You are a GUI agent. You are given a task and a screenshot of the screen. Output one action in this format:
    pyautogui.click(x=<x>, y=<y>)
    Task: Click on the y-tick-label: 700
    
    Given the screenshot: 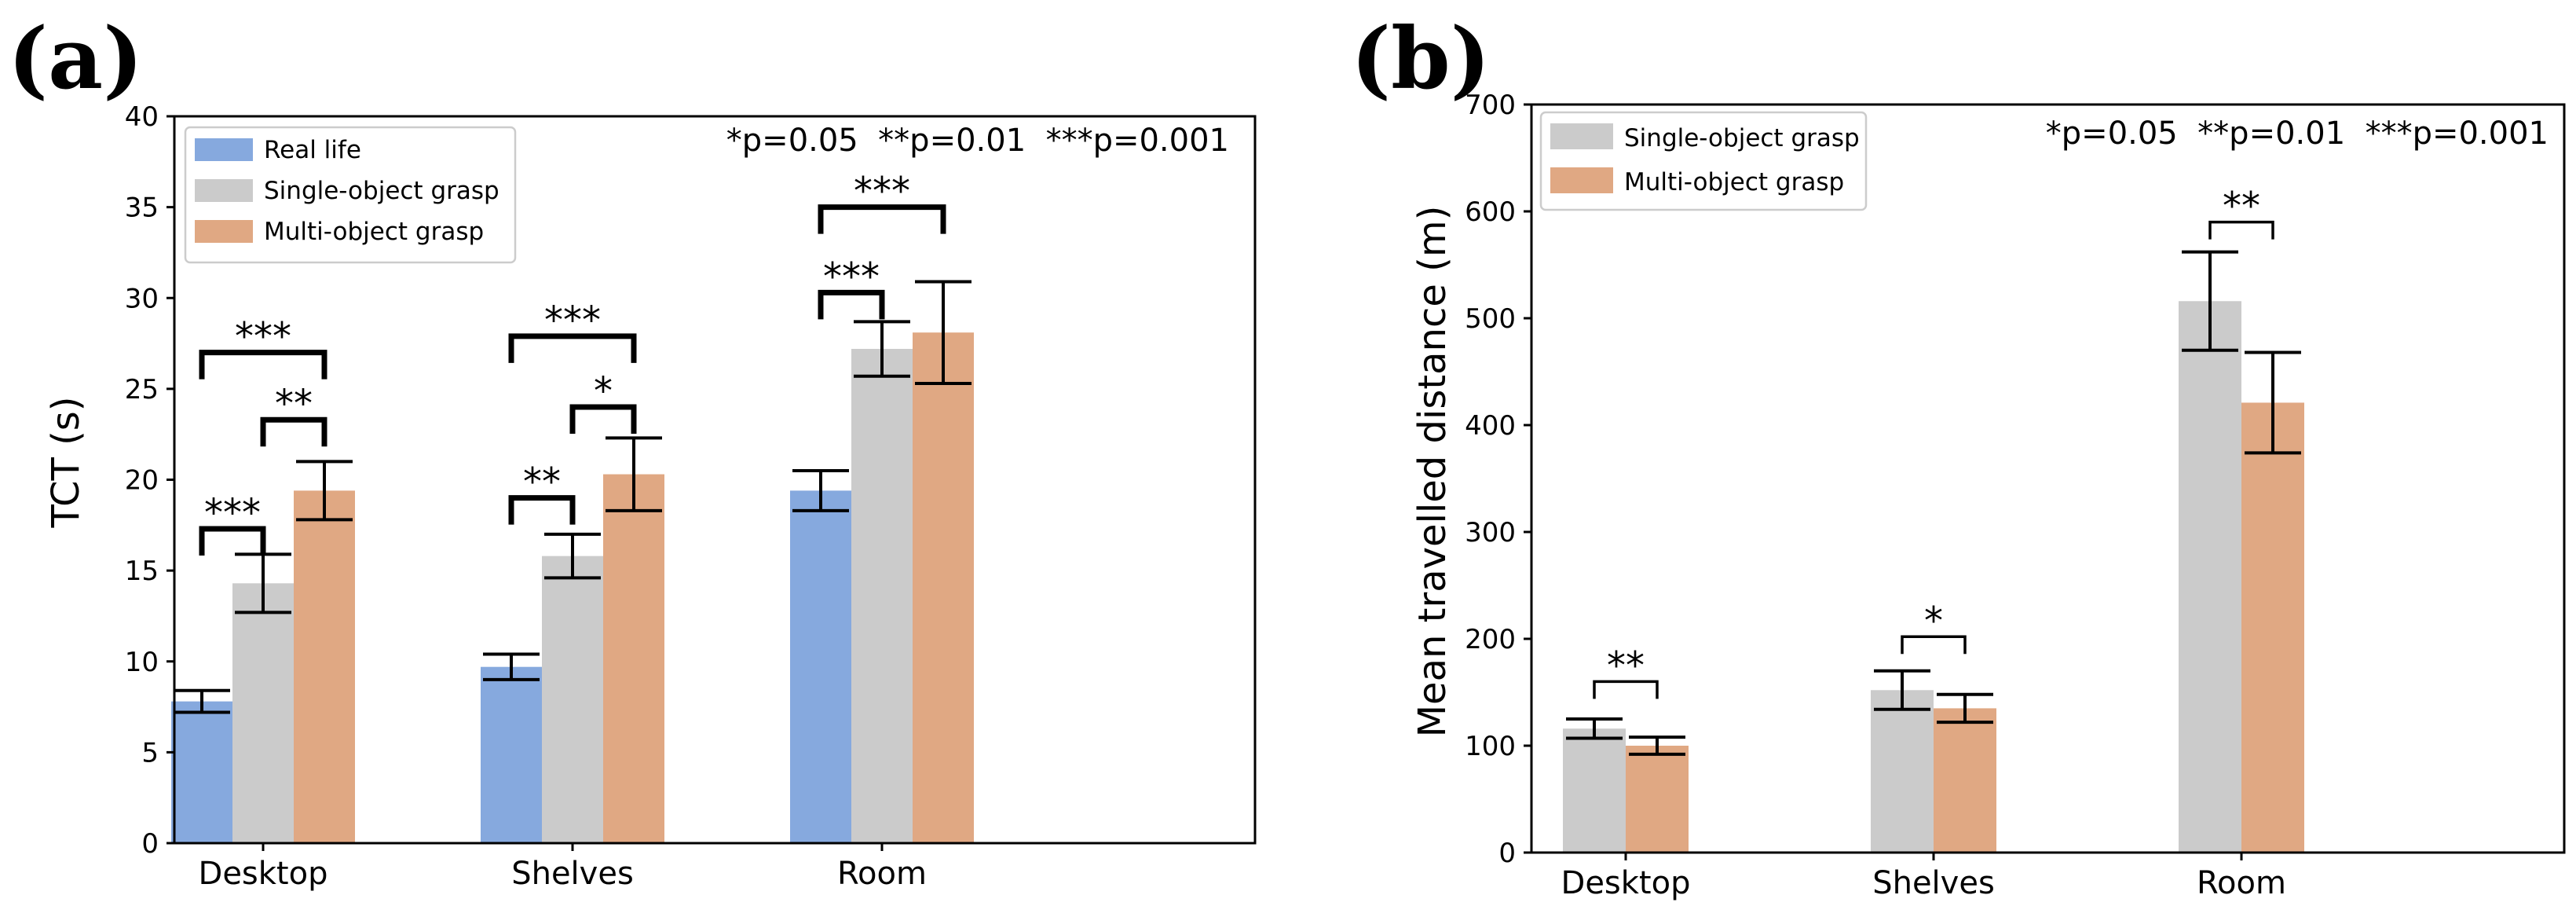 What is the action you would take?
    pyautogui.click(x=1490, y=105)
    